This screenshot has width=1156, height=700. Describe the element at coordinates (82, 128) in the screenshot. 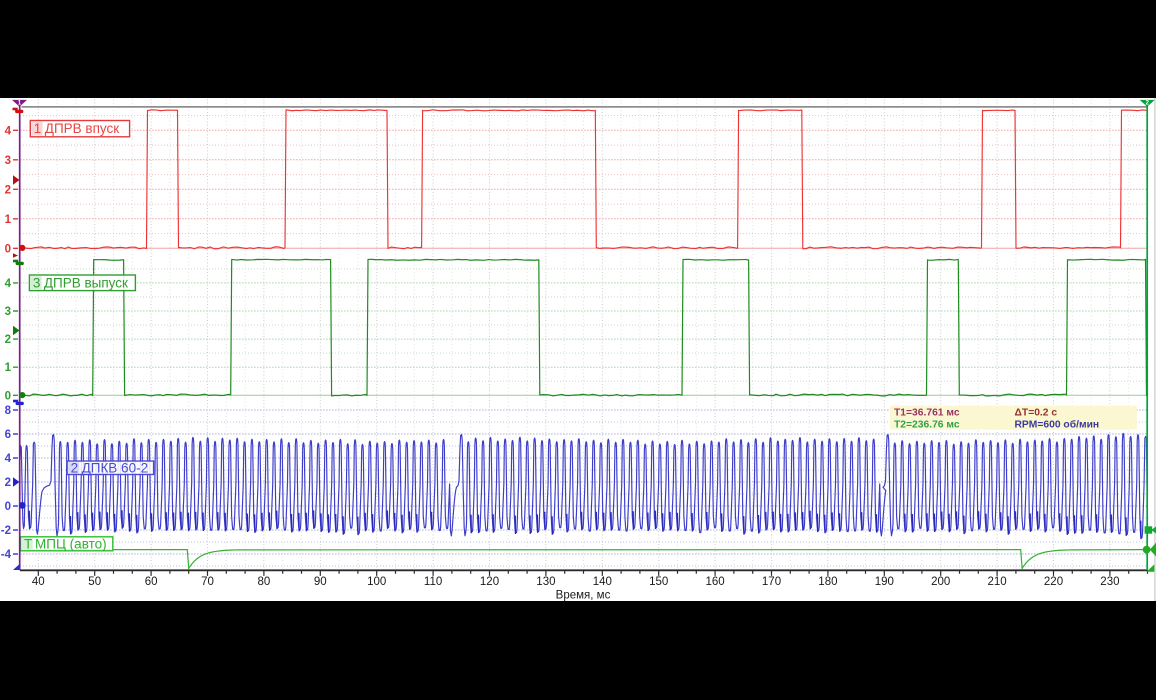

I see `svg-text: ДПРВ впуск` at that location.